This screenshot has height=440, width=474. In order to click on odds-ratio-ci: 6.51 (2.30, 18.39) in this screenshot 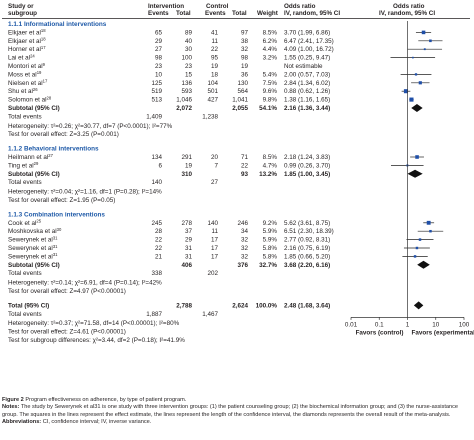, I will do `click(309, 231)`.